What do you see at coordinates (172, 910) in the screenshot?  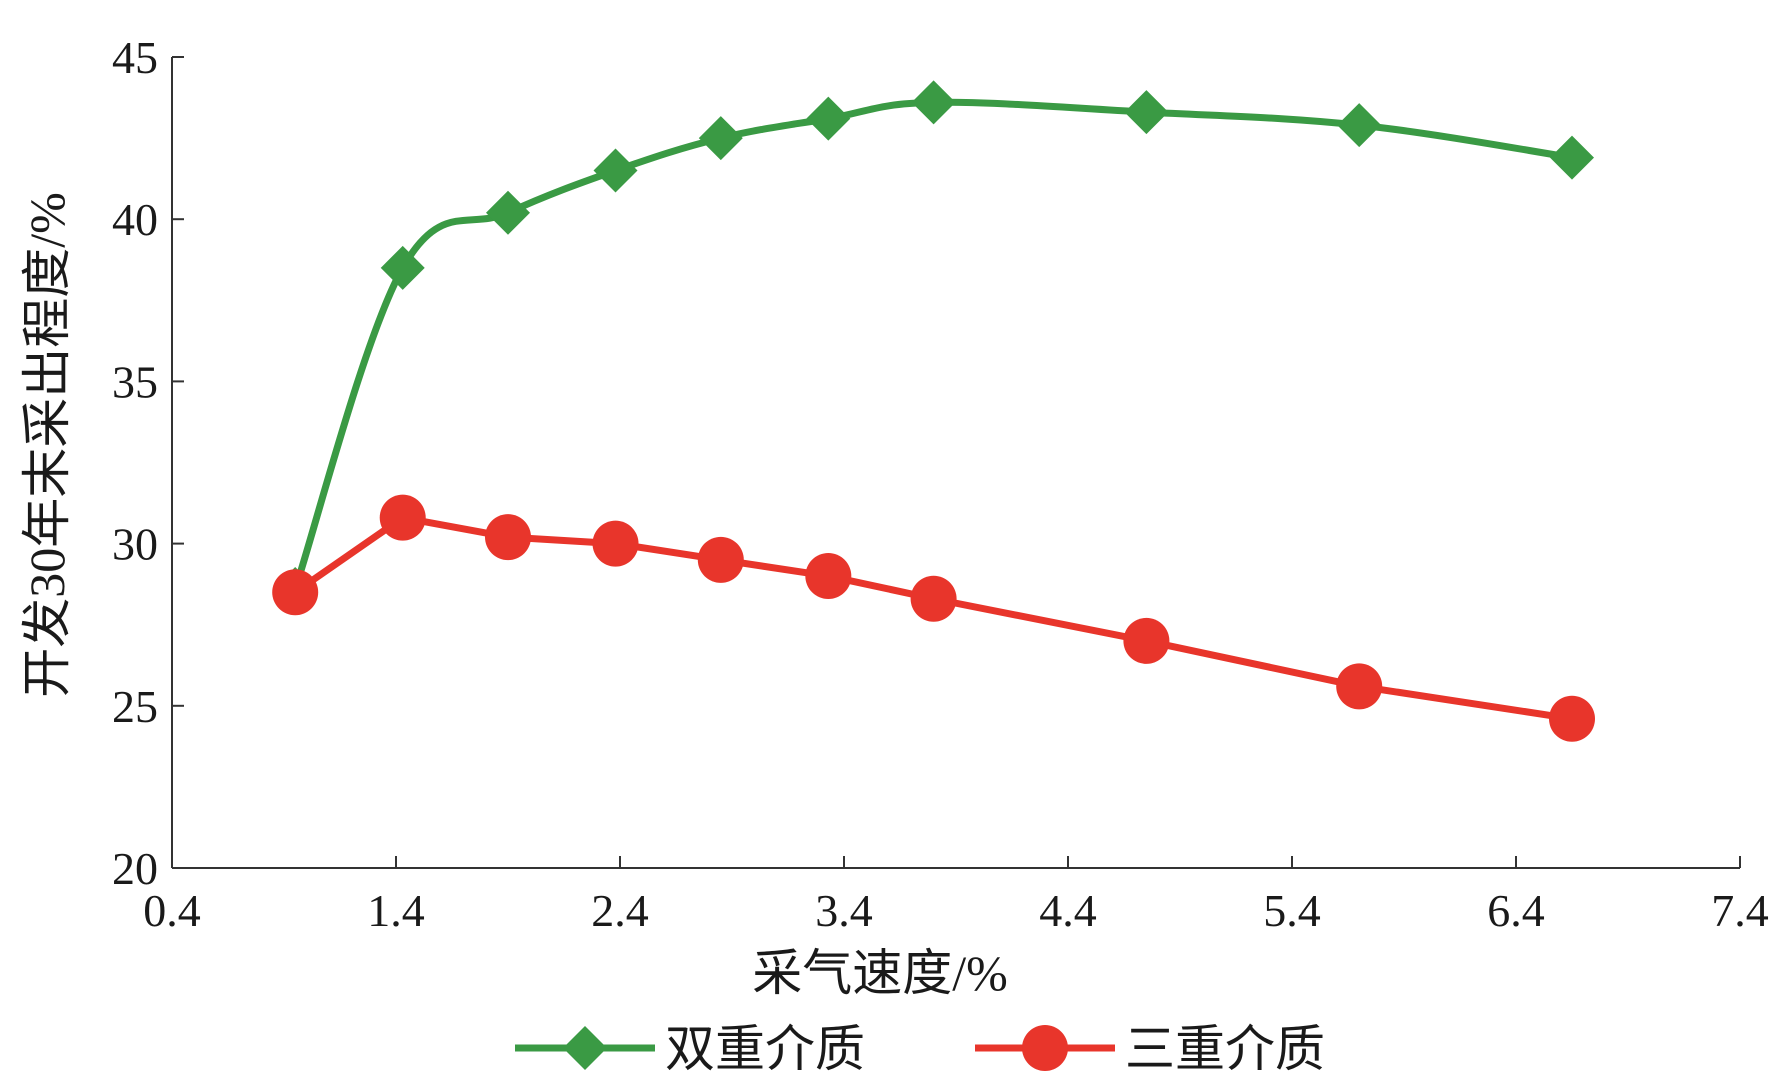 I see `x-tick-label: 0.4` at bounding box center [172, 910].